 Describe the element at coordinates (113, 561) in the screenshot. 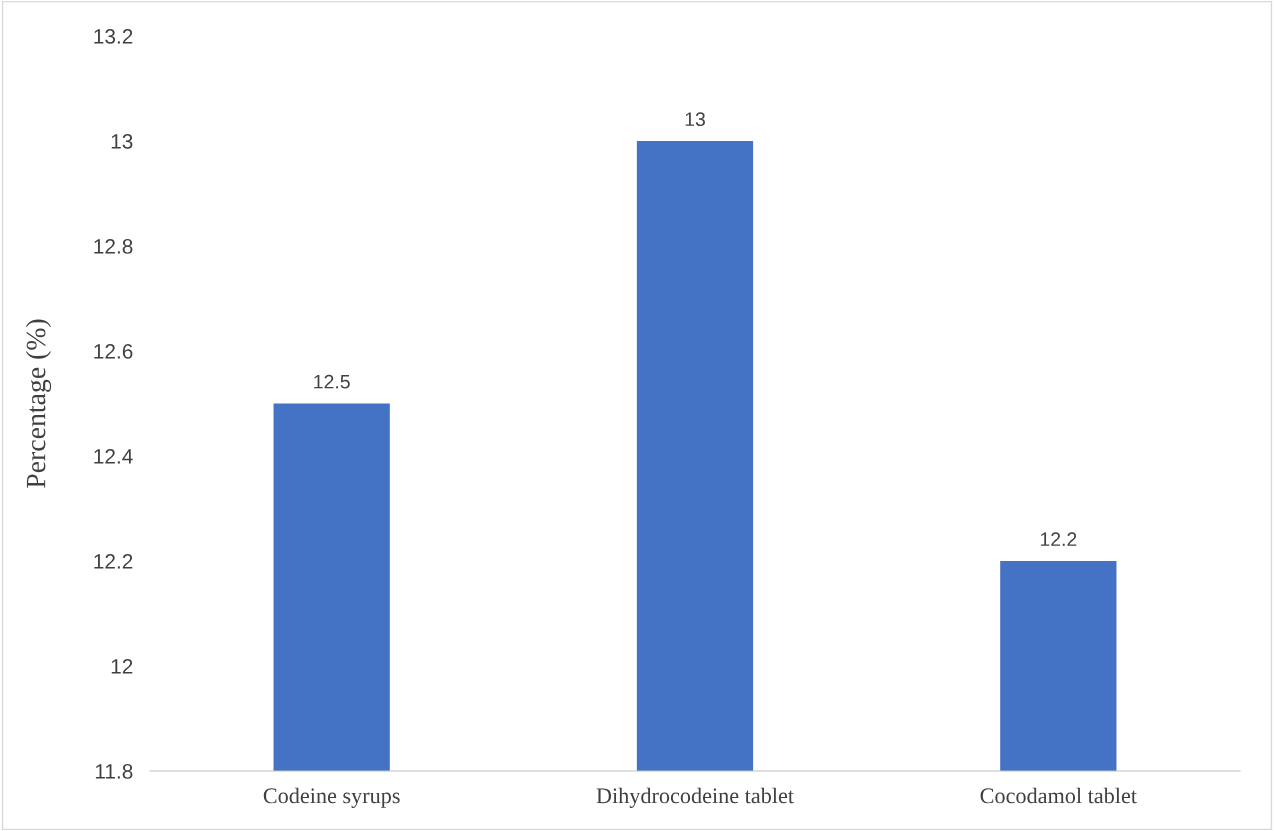

I see `y-tick-label: 12.2` at that location.